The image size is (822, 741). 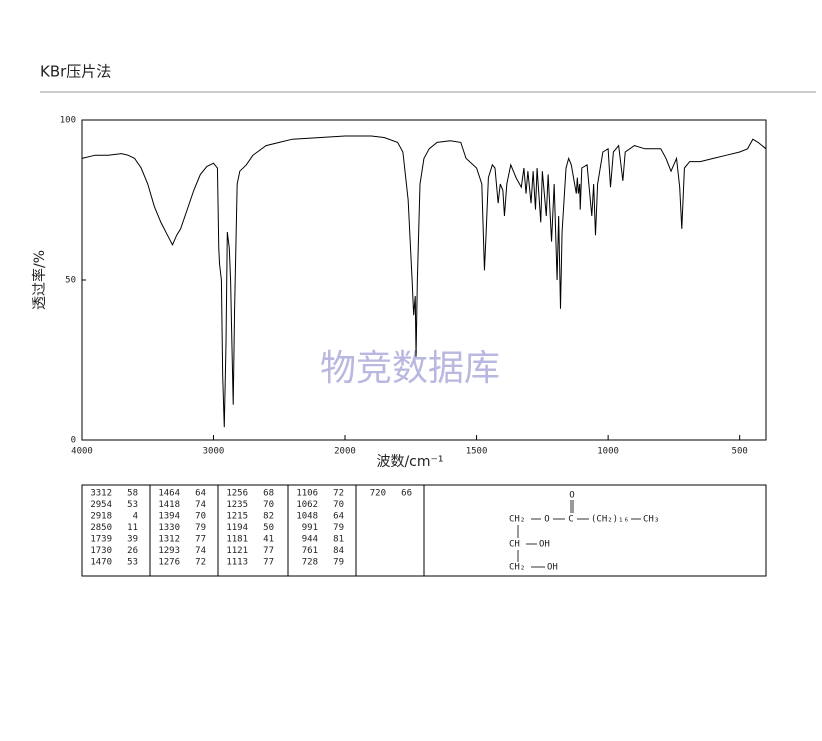 I want to click on peak-wavenumber: 1256, so click(x=237, y=494).